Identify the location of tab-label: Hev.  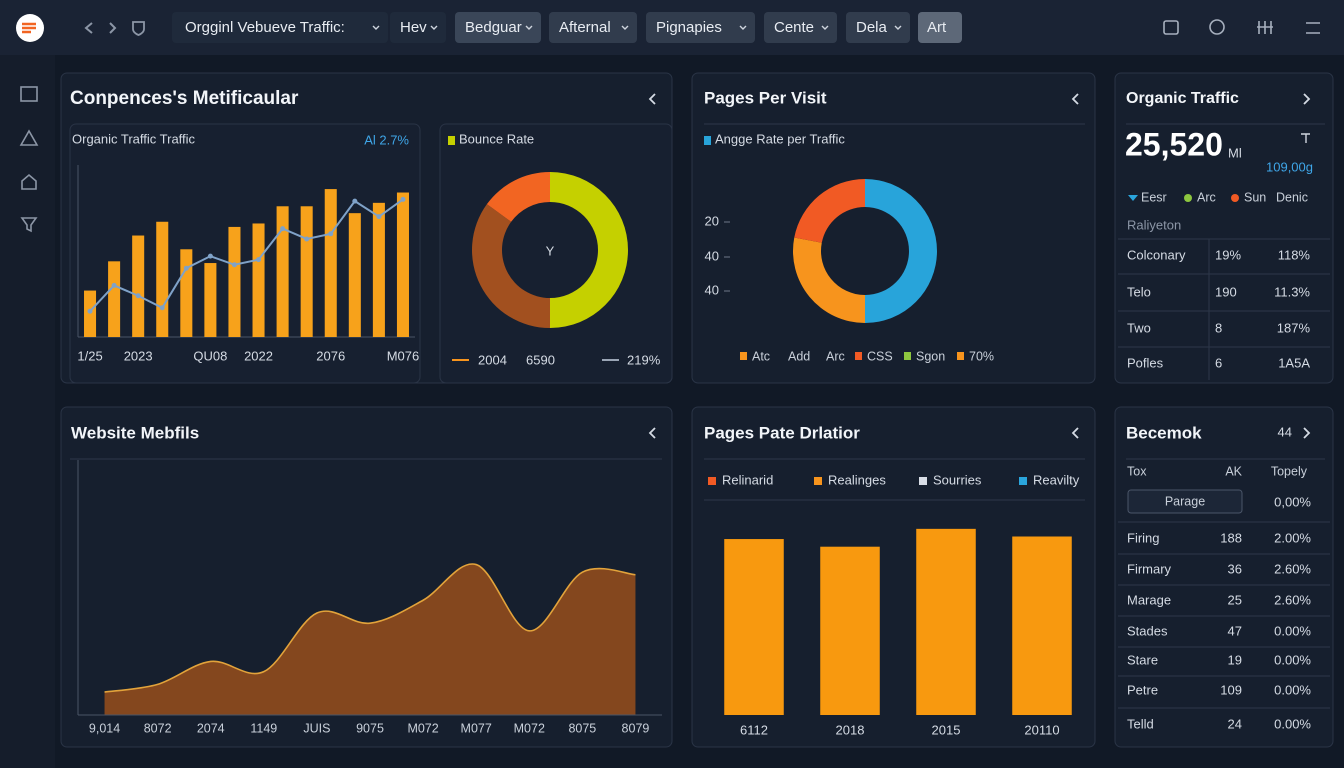
(413, 27).